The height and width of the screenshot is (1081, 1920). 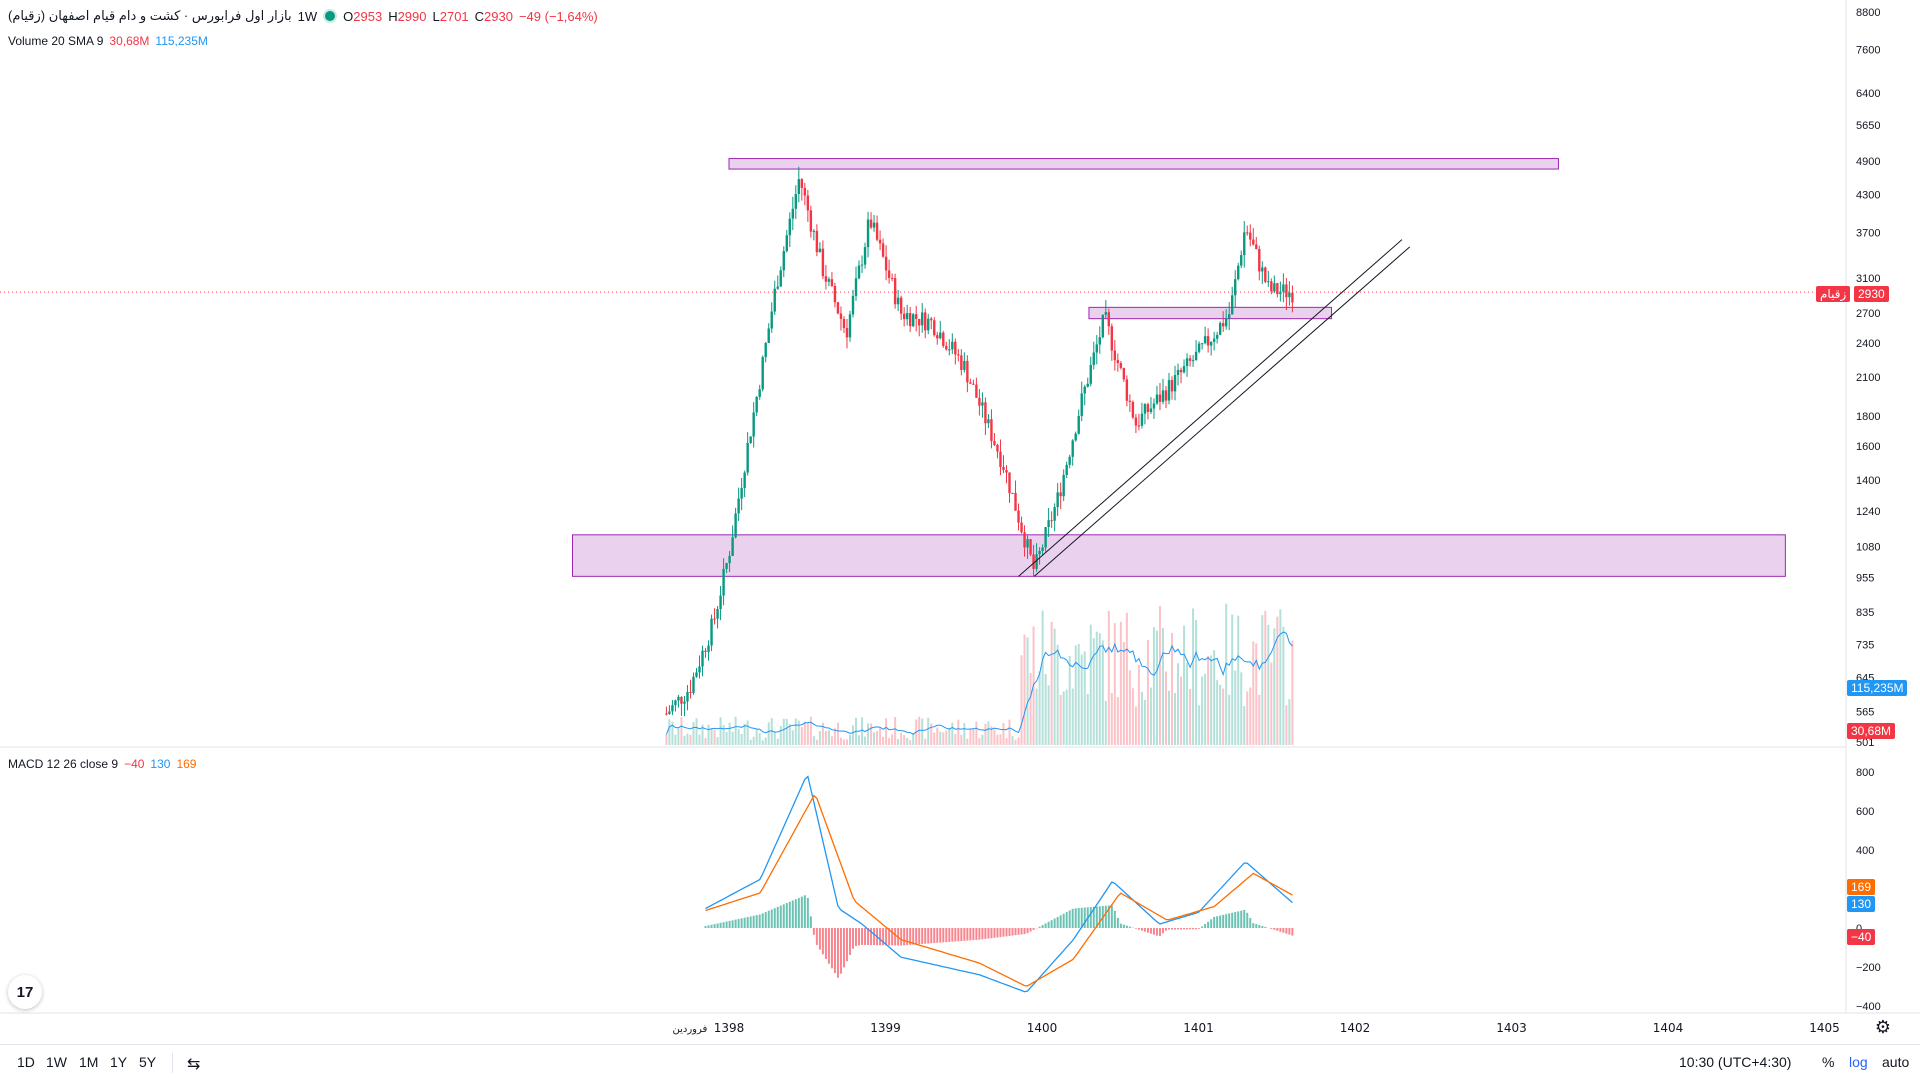 I want to click on timeframe-1m: 1M, so click(x=88, y=1062).